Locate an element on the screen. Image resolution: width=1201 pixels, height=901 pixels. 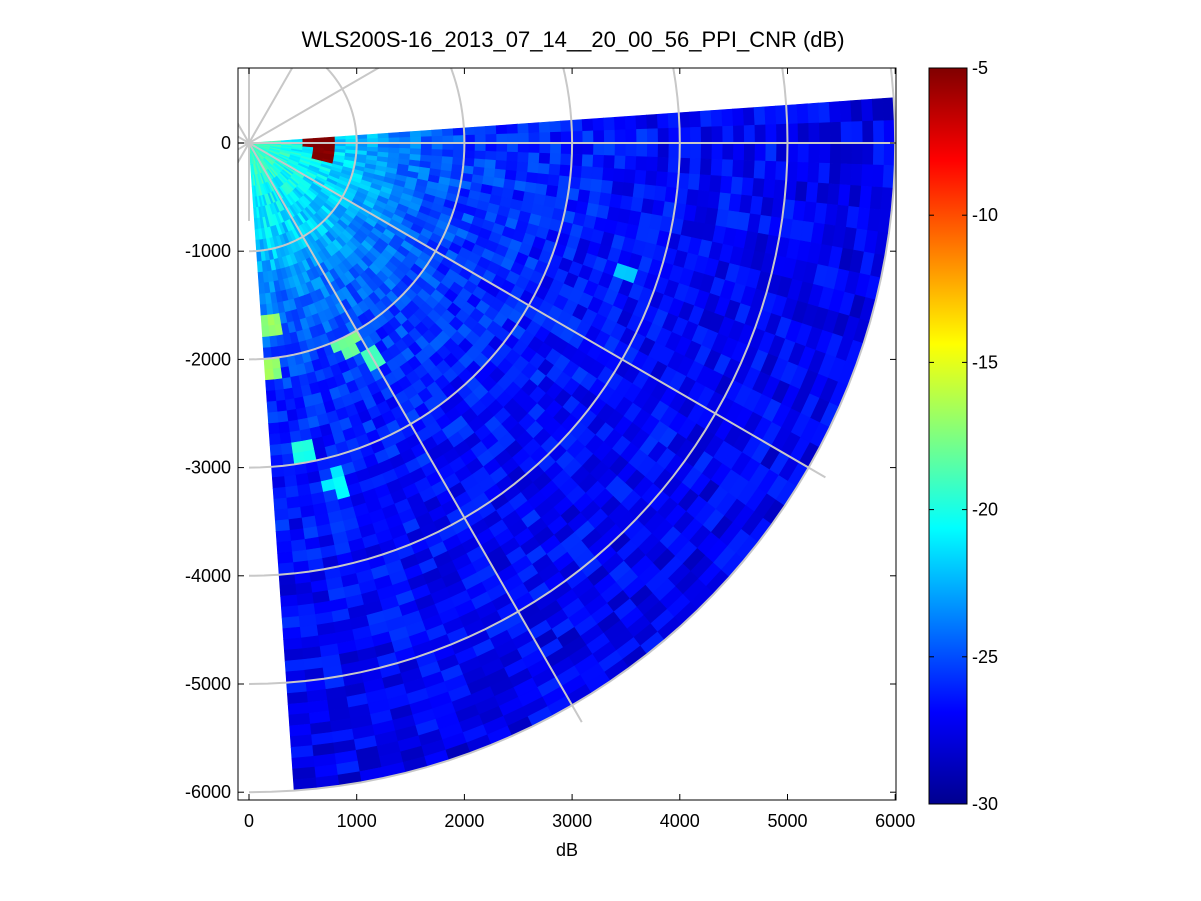
colorbar-gradient is located at coordinates (948, 436).